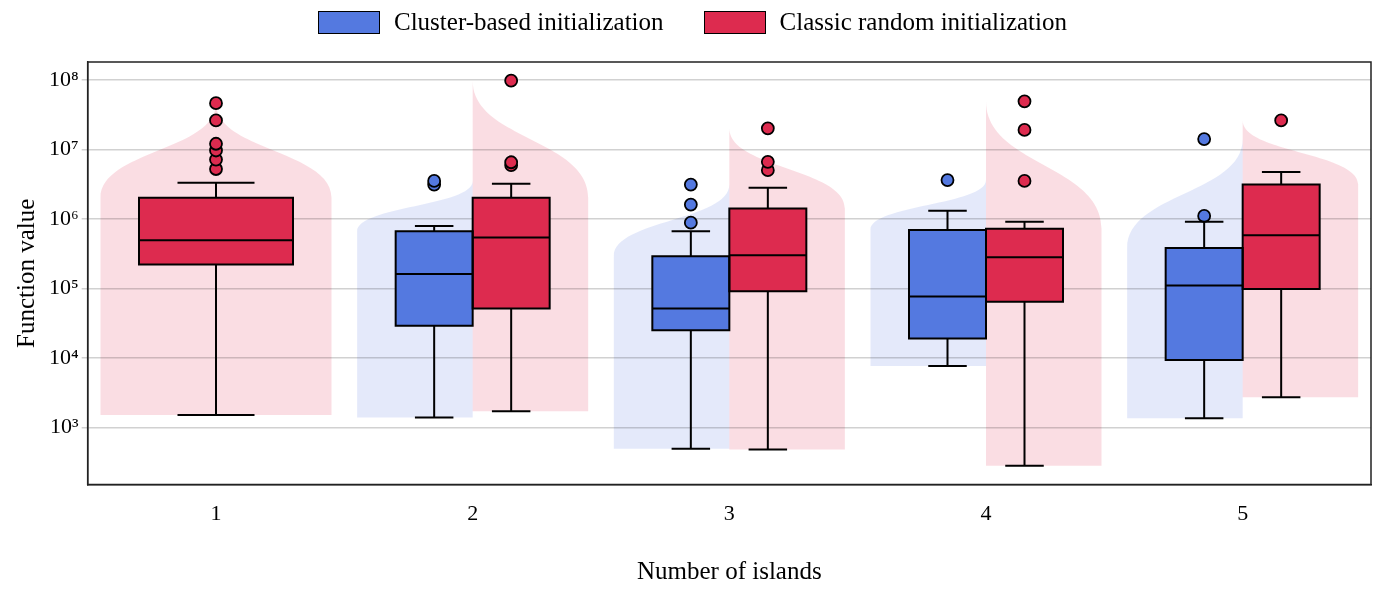 This screenshot has height=595, width=1385. Describe the element at coordinates (1243, 512) in the screenshot. I see `x-tick-label: 5` at that location.